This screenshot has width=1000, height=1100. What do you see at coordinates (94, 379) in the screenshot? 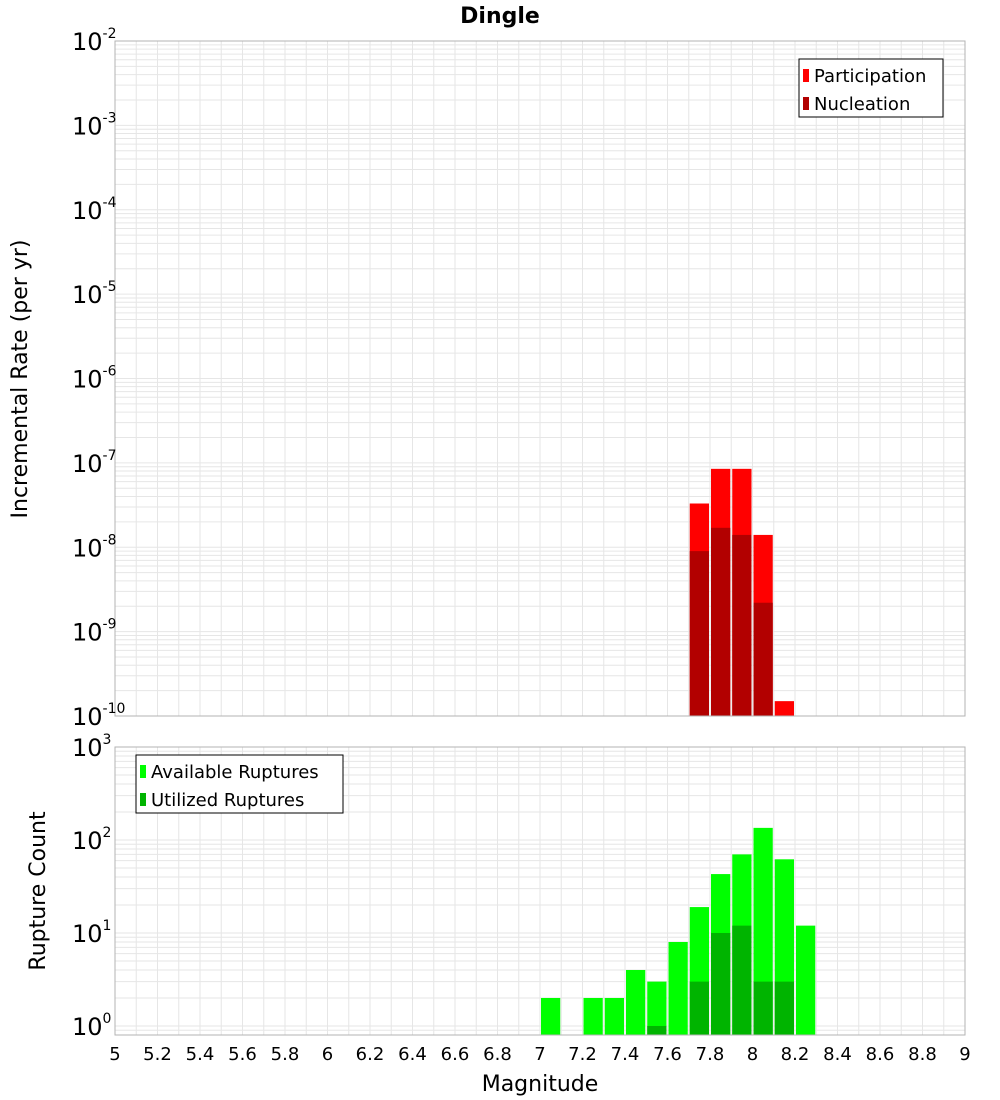
I see `rate-y-tick-label: 10⁻⁶` at bounding box center [94, 379].